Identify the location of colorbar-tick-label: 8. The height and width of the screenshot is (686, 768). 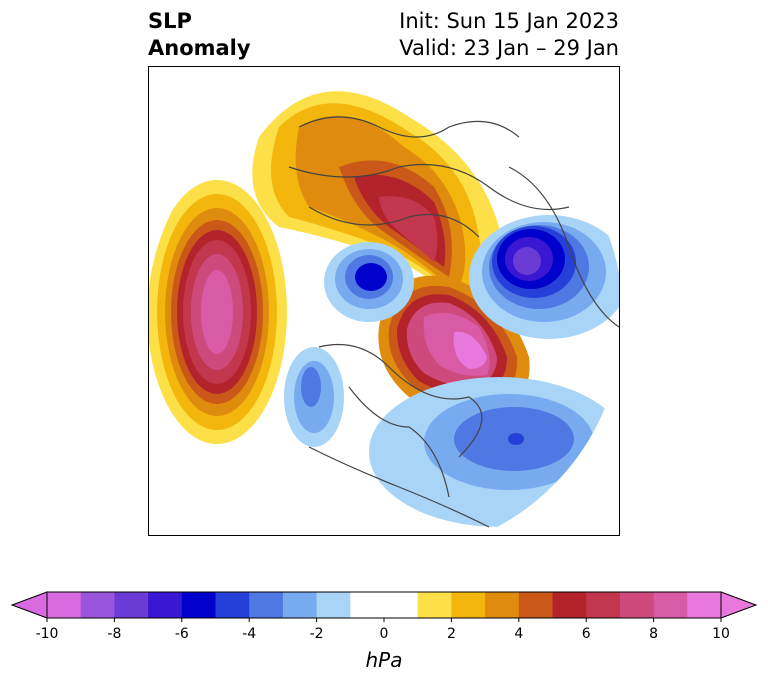
(653, 633).